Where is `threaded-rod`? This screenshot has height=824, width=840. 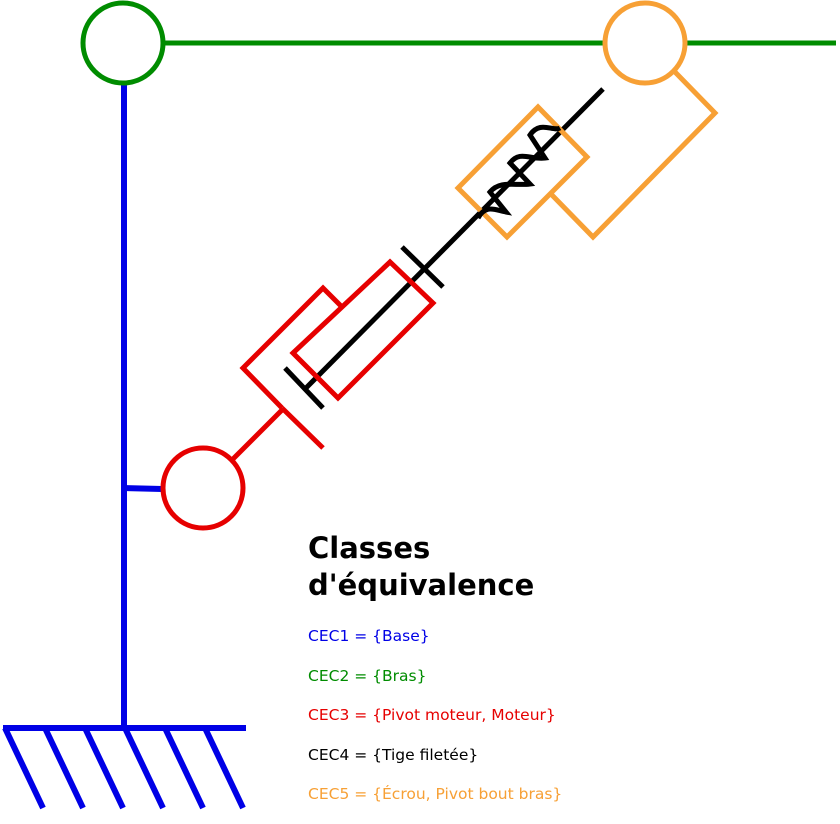
threaded-rod is located at coordinates (454, 238).